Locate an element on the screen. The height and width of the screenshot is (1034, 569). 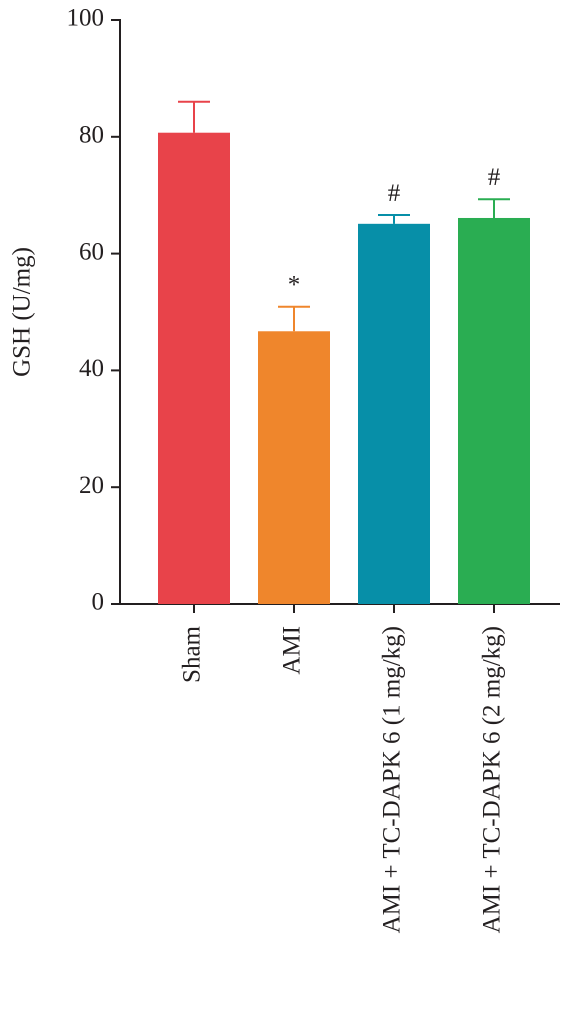
y-tick-label: 0 is located at coordinates (98, 602).